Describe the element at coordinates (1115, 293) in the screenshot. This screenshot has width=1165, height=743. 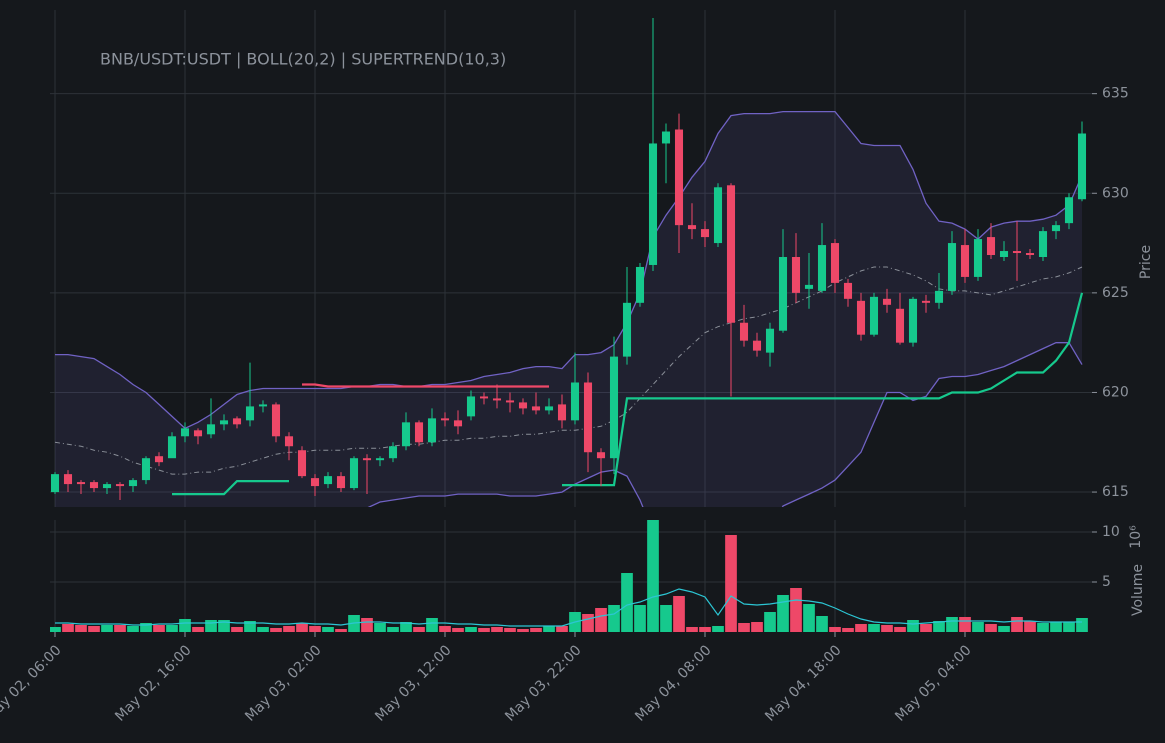
I see `y-tick-label: 625` at that location.